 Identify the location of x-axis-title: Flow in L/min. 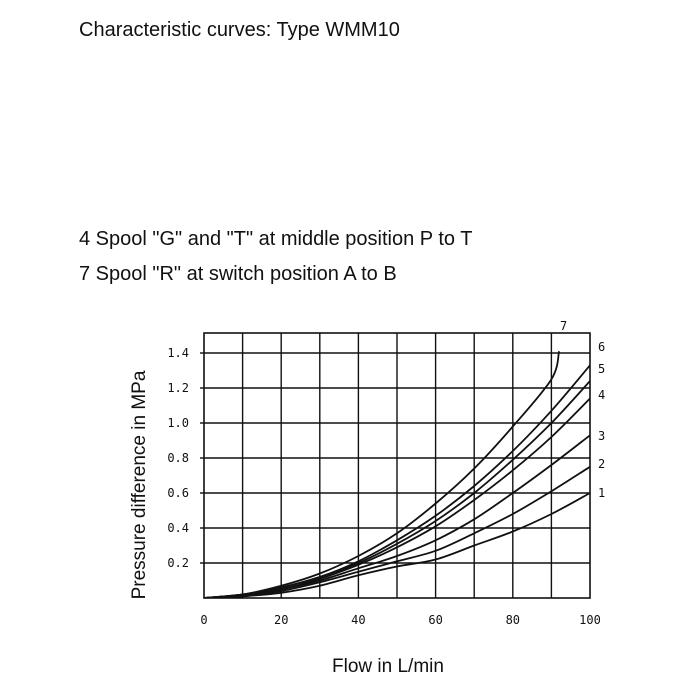
(388, 666).